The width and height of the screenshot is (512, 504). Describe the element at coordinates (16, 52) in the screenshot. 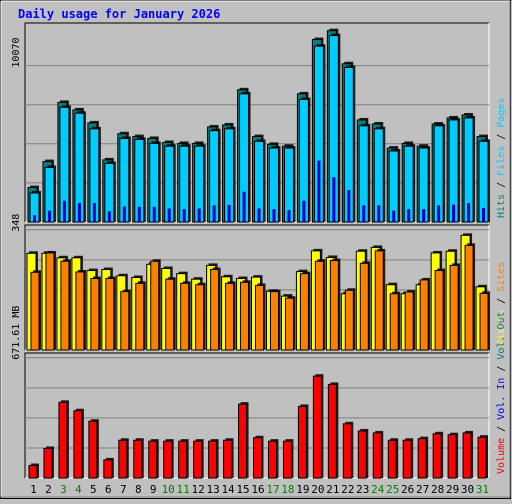

I see `ymax-label-hits-files-pages: 10070` at that location.